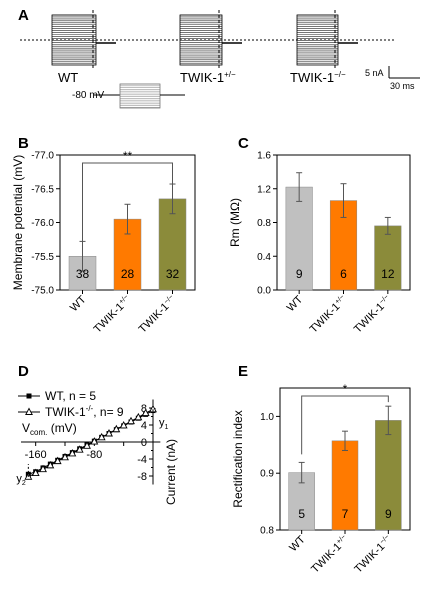 This screenshot has width=429, height=591. I want to click on y-tick-label: -8, so click(142, 477).